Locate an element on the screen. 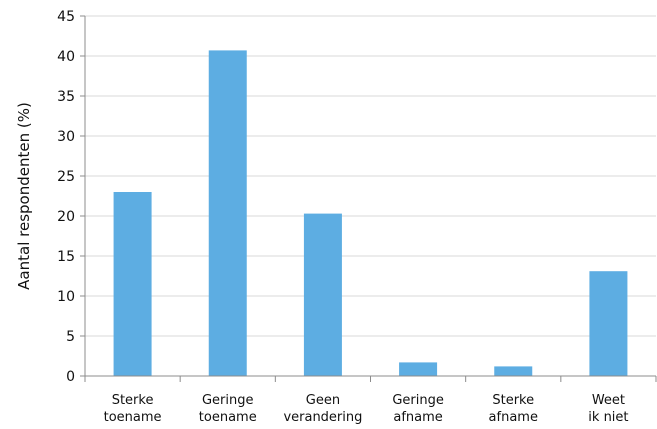 This screenshot has width=657, height=429. y-tick-label: 30 is located at coordinates (66, 137).